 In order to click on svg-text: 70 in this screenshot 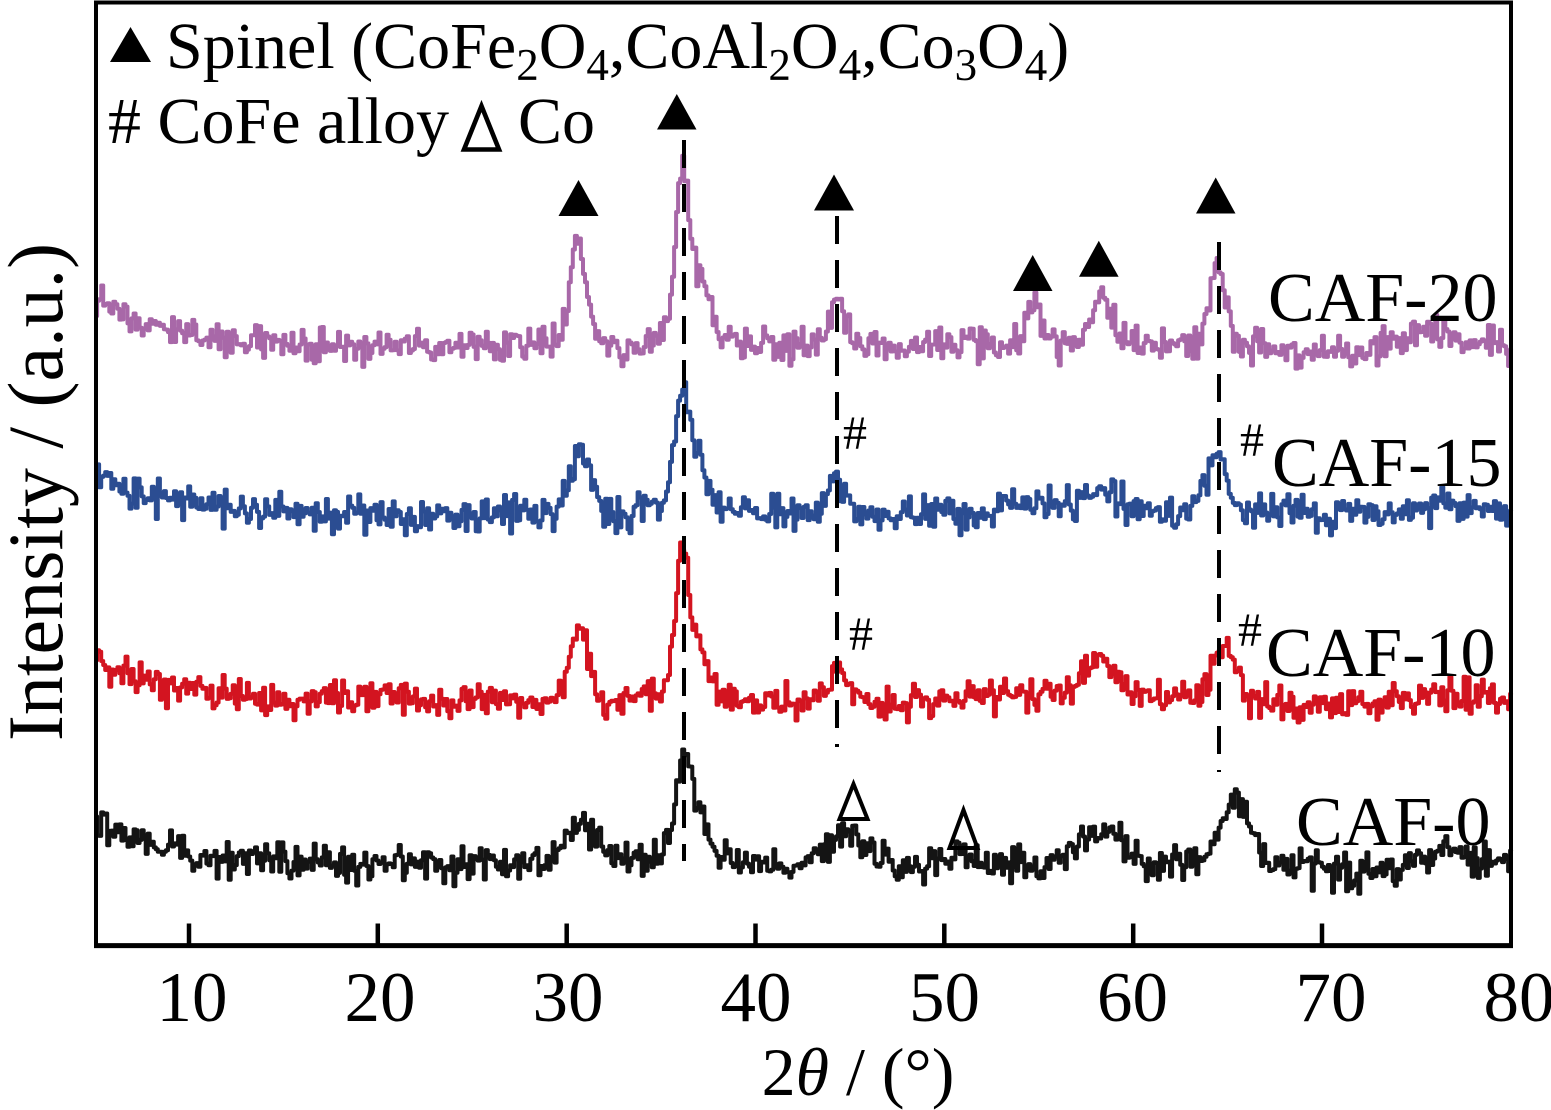, I will do `click(1331, 998)`.